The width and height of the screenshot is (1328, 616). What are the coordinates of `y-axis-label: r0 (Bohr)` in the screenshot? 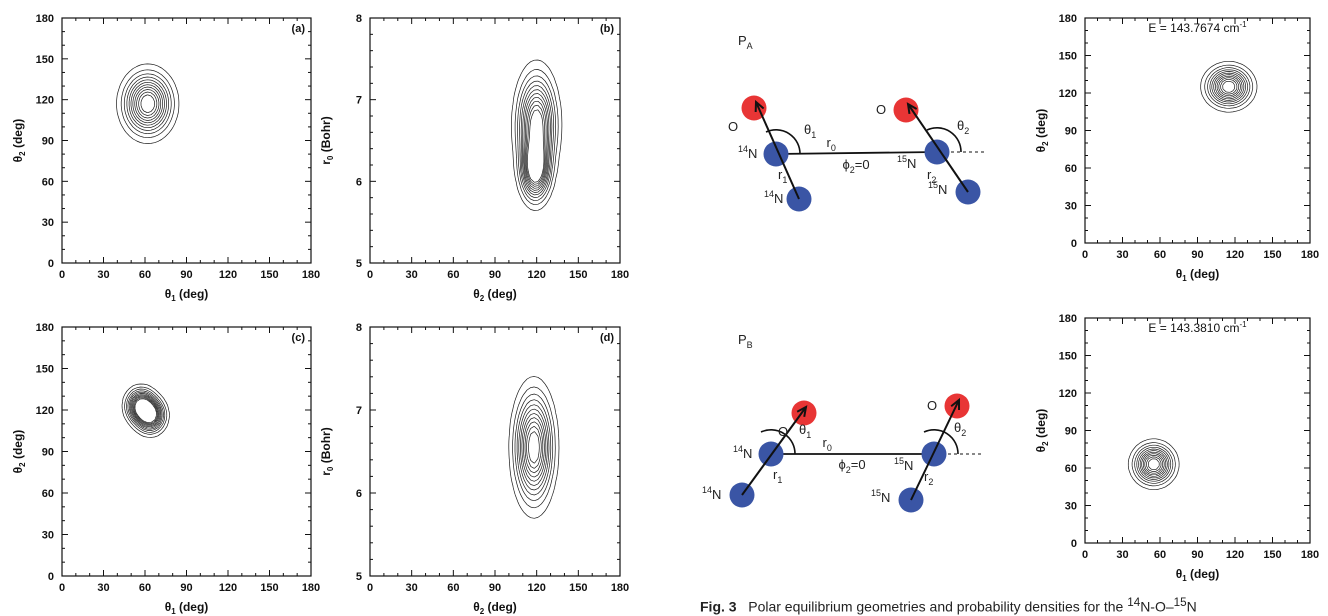 It's located at (327, 451).